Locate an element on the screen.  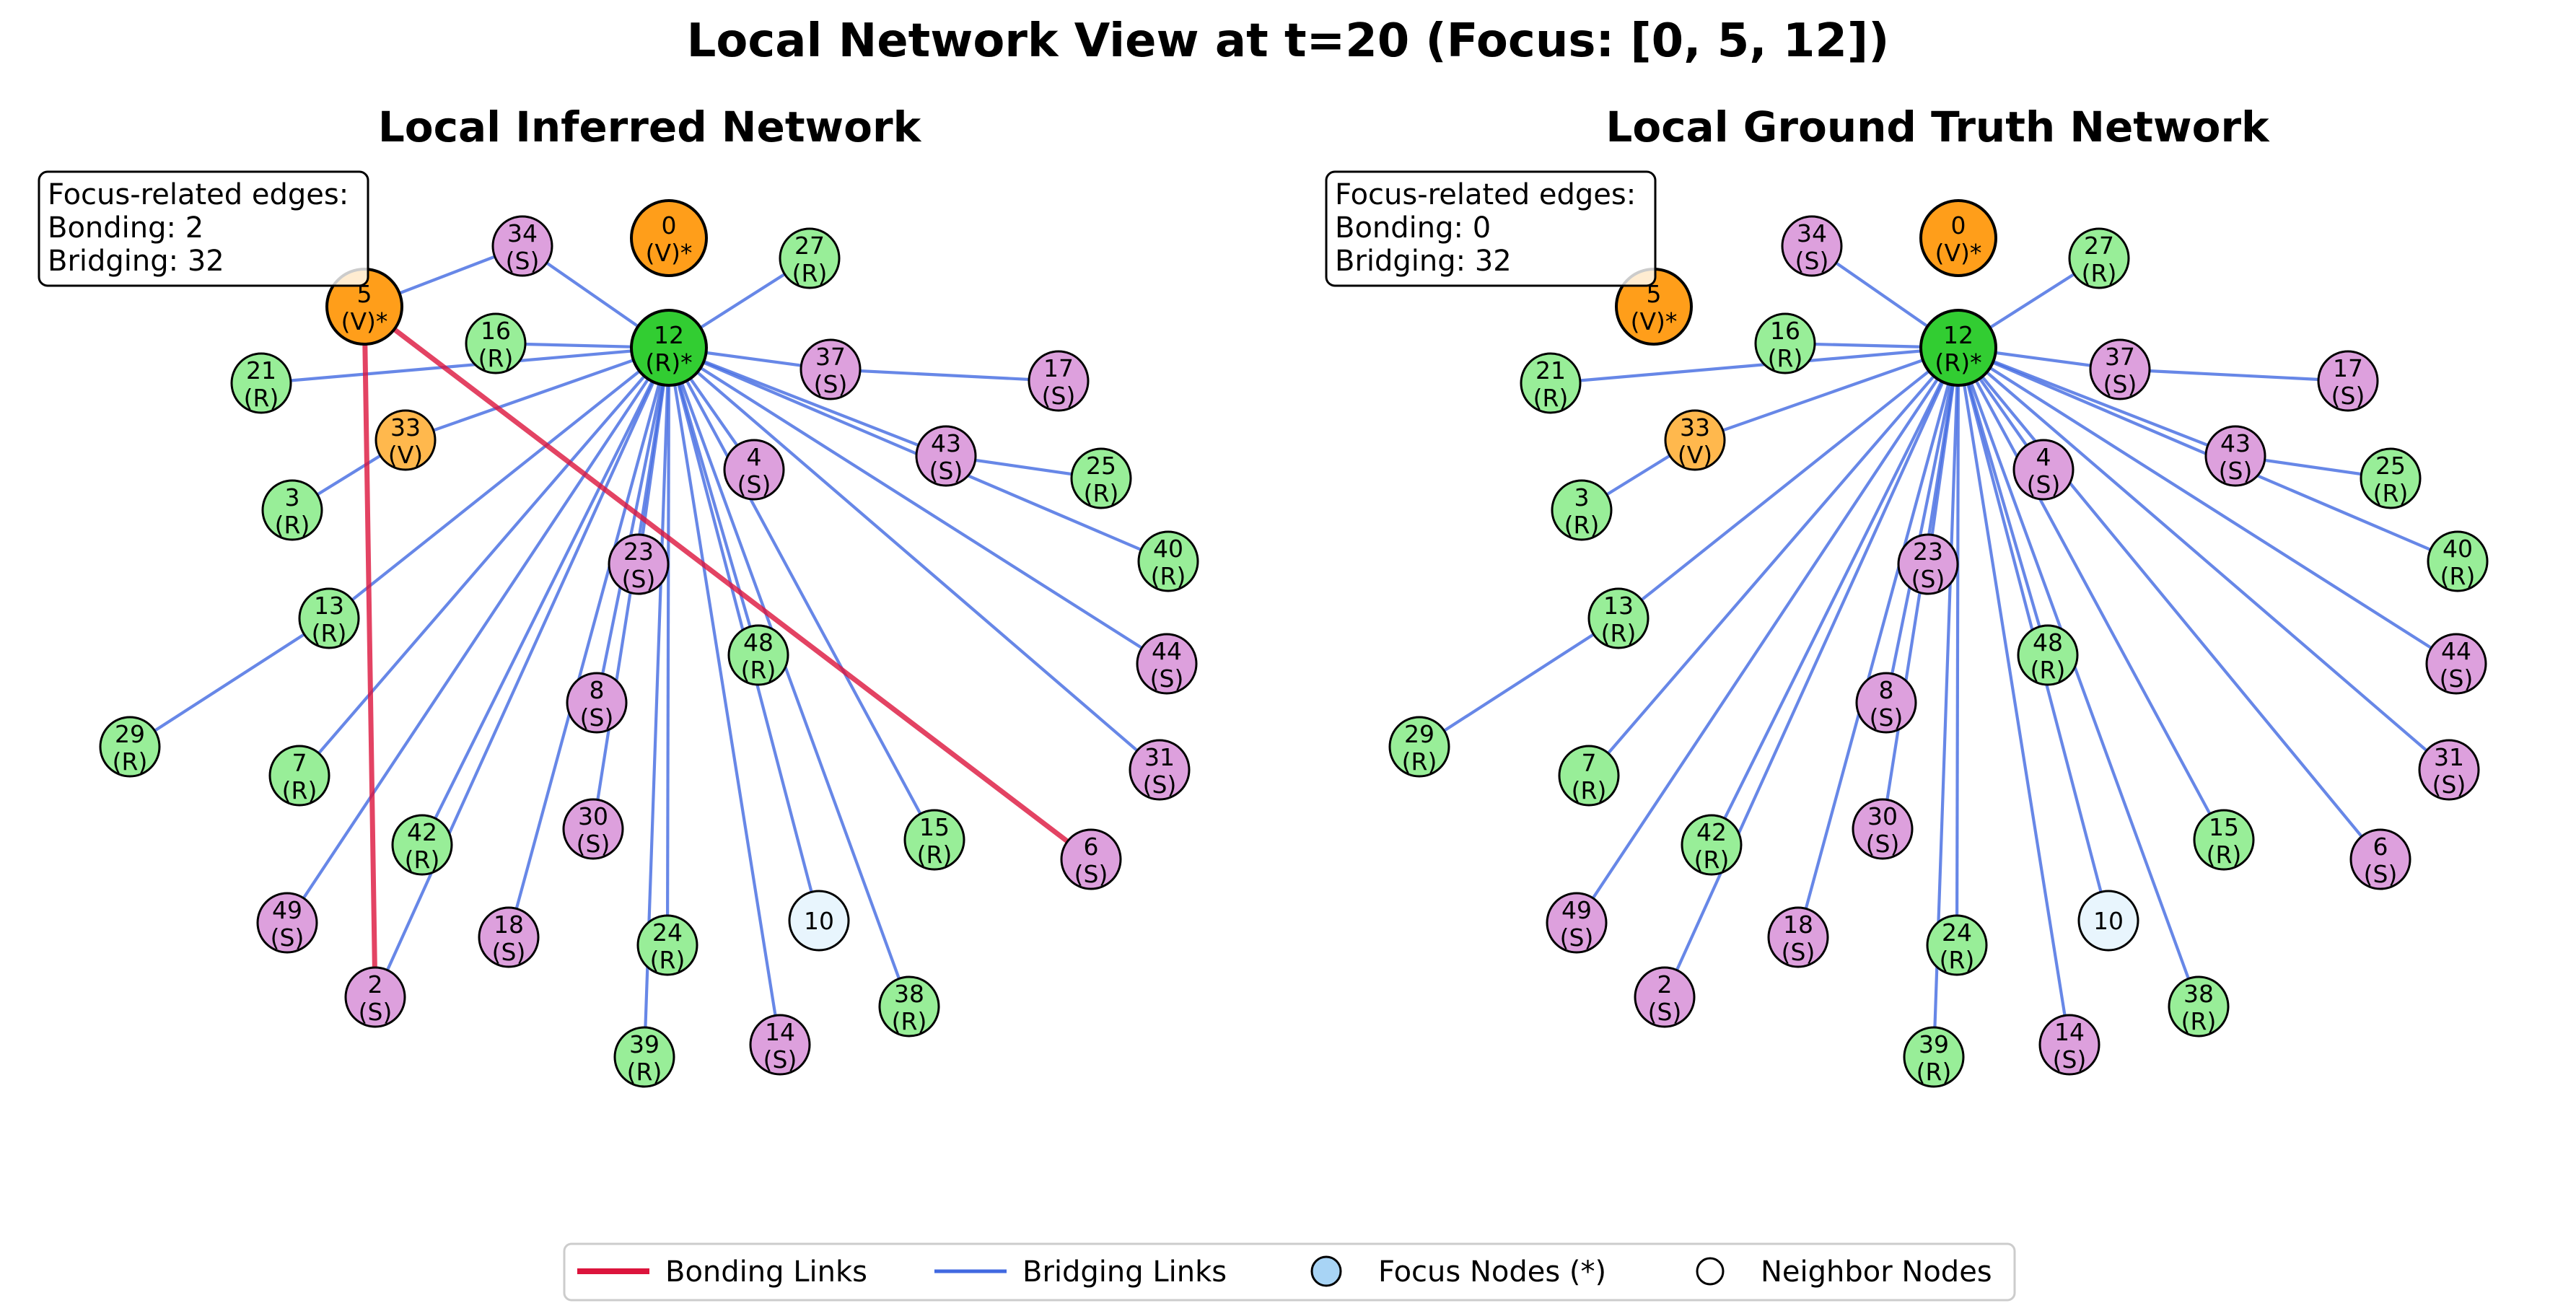
legend-neighbor-marker is located at coordinates (1710, 1271).